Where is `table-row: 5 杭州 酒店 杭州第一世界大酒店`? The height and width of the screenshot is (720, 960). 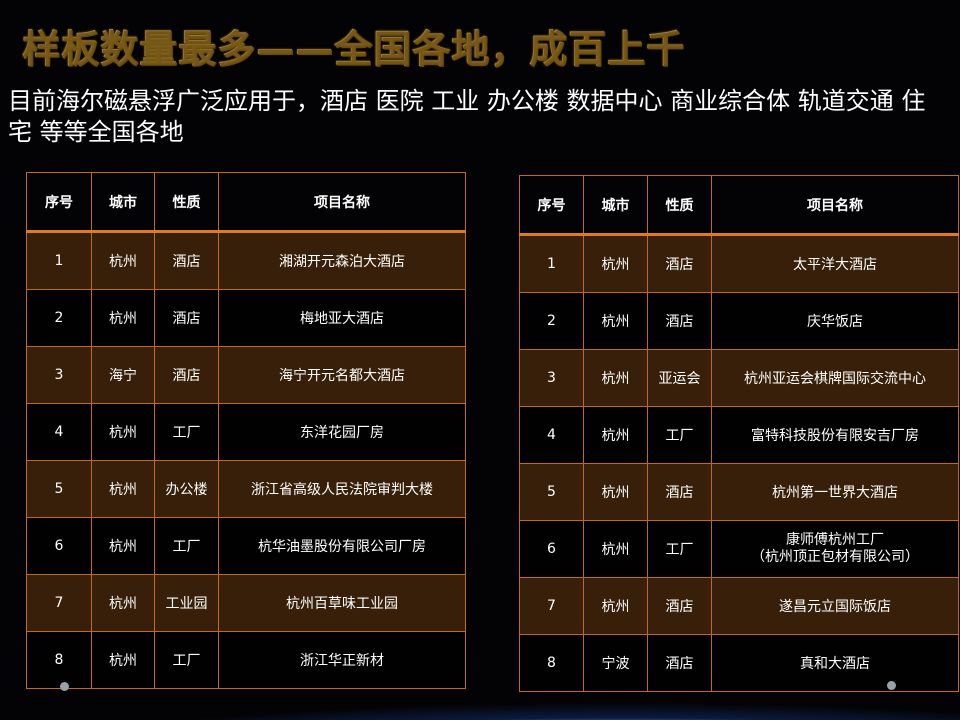 table-row: 5 杭州 酒店 杭州第一世界大酒店 is located at coordinates (739, 492).